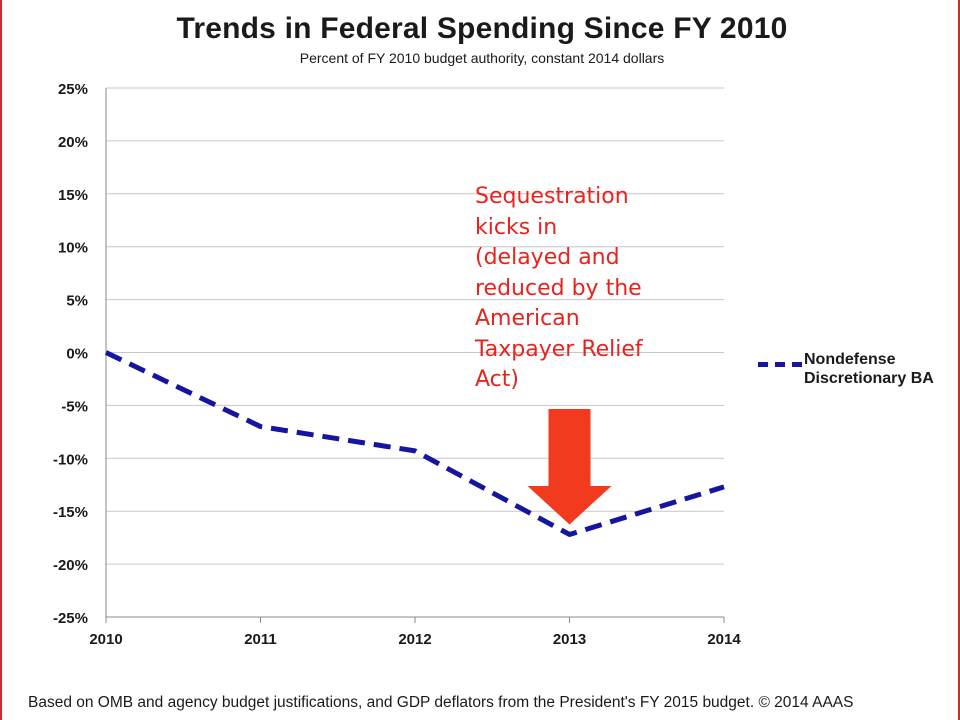 This screenshot has width=960, height=720. What do you see at coordinates (73, 195) in the screenshot?
I see `y-tick-label: 15%` at bounding box center [73, 195].